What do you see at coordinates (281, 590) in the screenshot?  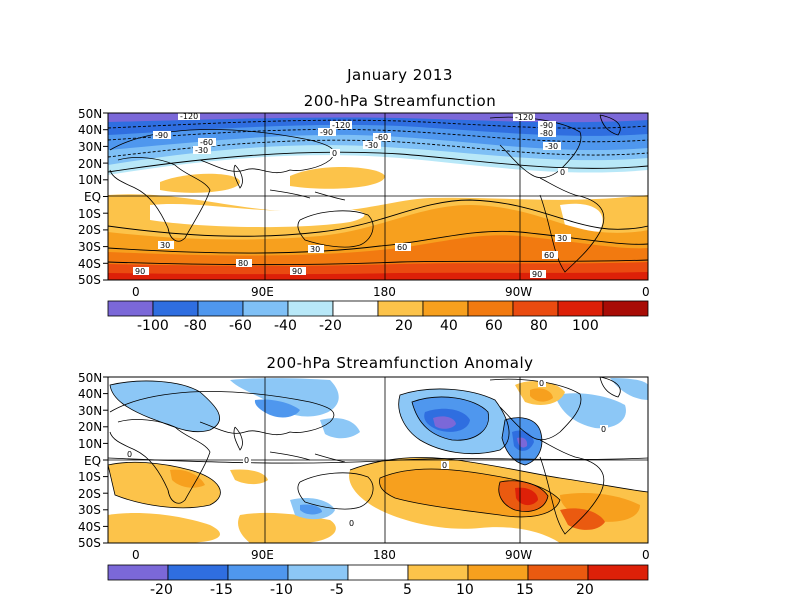 I see `colorbar-label: -10` at bounding box center [281, 590].